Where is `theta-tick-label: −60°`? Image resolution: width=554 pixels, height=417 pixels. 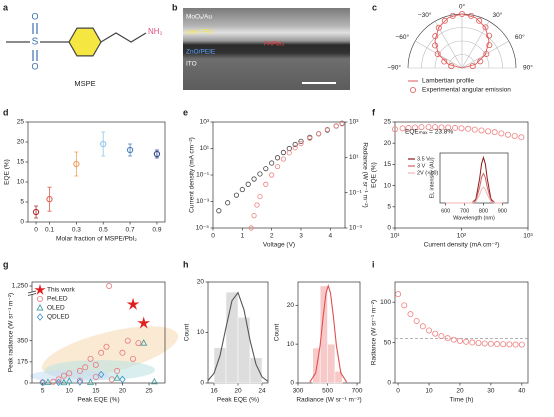 theta-tick-label: −60° is located at coordinates (403, 37).